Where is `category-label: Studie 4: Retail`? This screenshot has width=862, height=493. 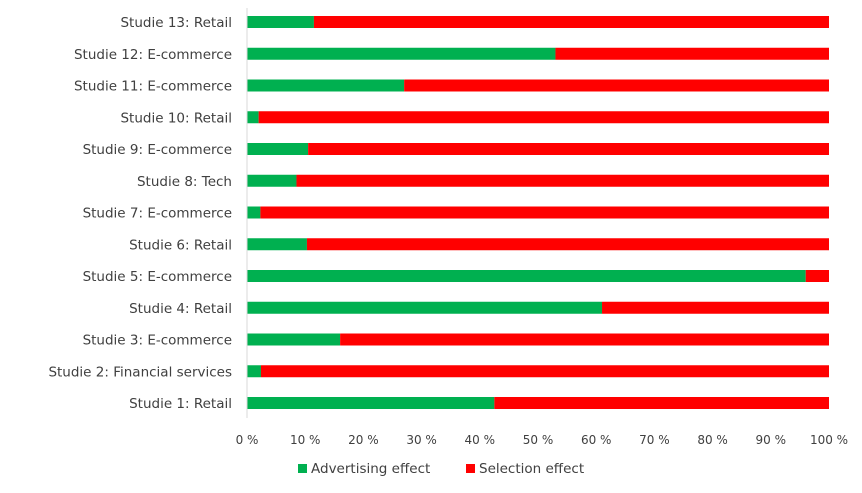 category-label: Studie 4: Retail is located at coordinates (180, 309).